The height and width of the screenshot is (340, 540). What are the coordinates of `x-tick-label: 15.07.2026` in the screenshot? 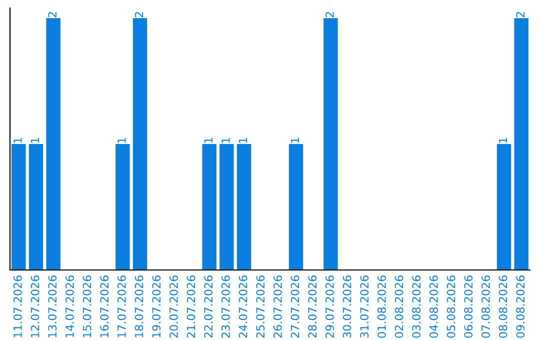 It's located at (87, 307).